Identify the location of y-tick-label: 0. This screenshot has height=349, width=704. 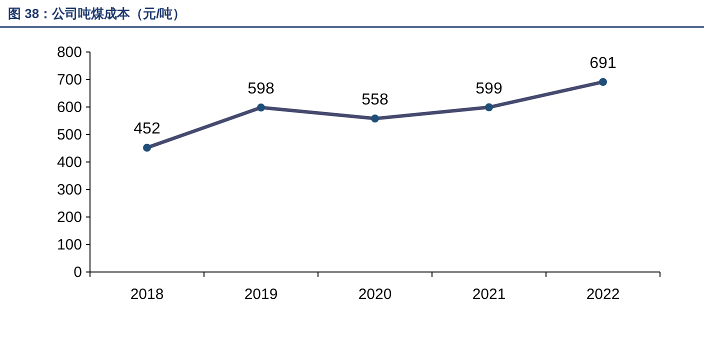
(78, 272).